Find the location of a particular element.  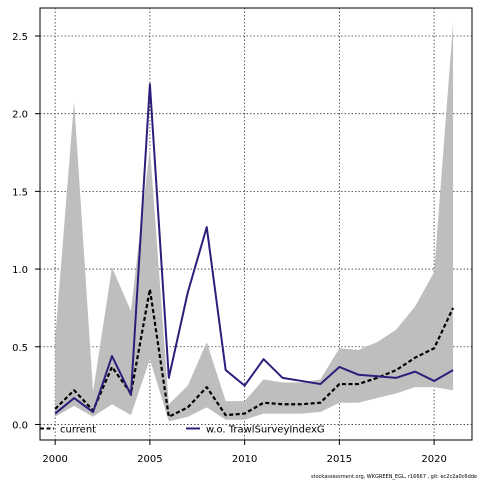

legend-label-without-trawl-survey: w.o. TrawlSurveyIndexG is located at coordinates (265, 429).